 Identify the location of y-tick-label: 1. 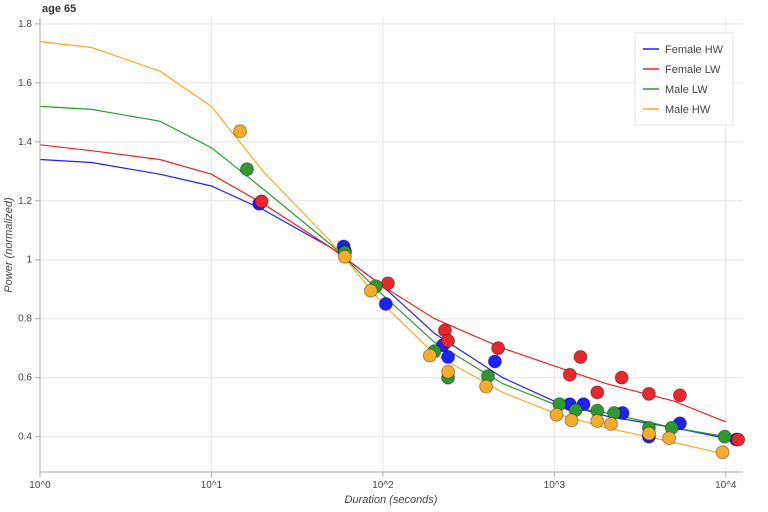
(29, 260).